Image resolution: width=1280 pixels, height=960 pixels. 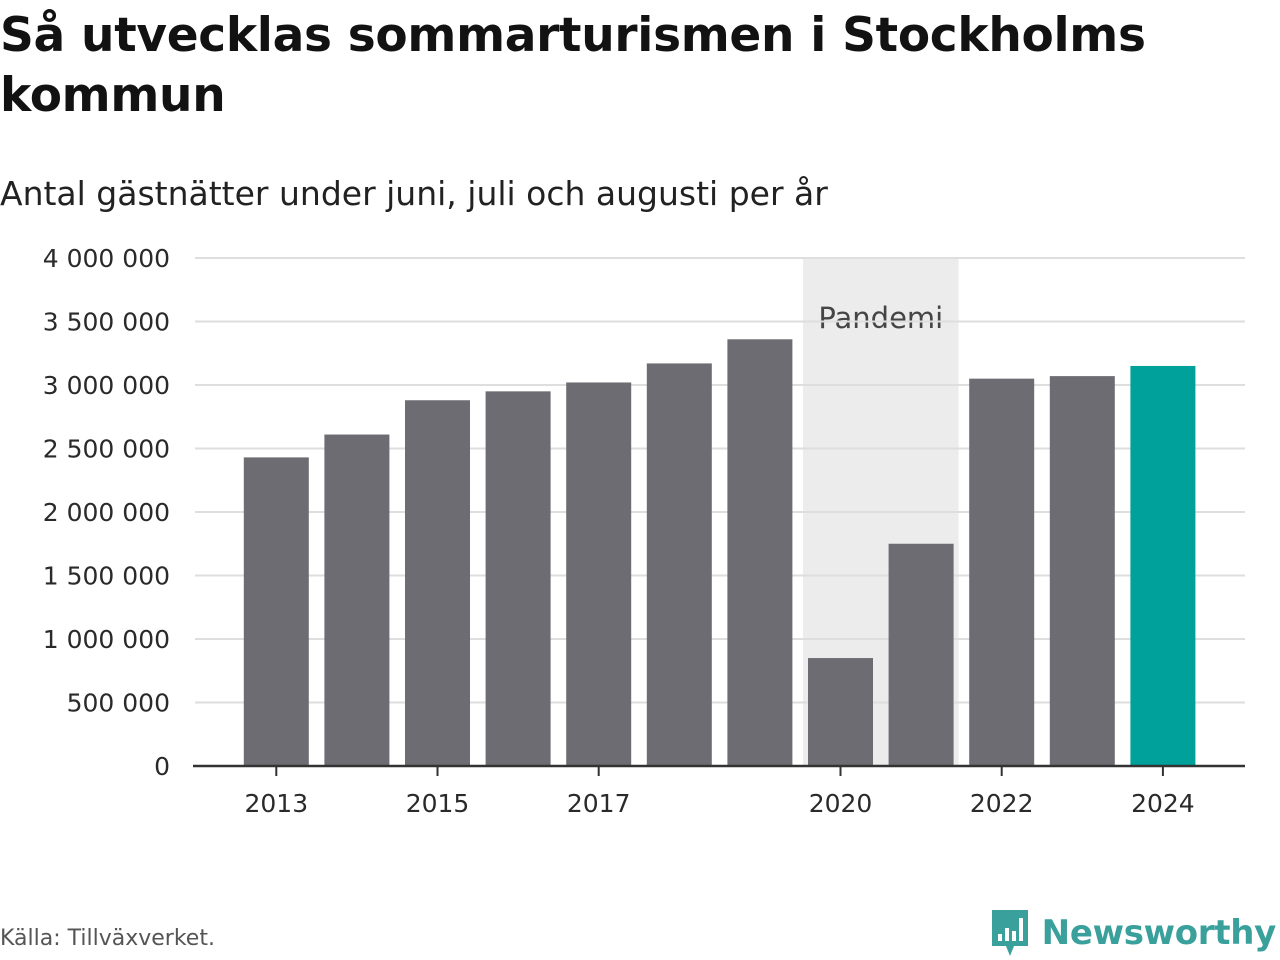 What do you see at coordinates (760, 552) in the screenshot?
I see `bar-2019` at bounding box center [760, 552].